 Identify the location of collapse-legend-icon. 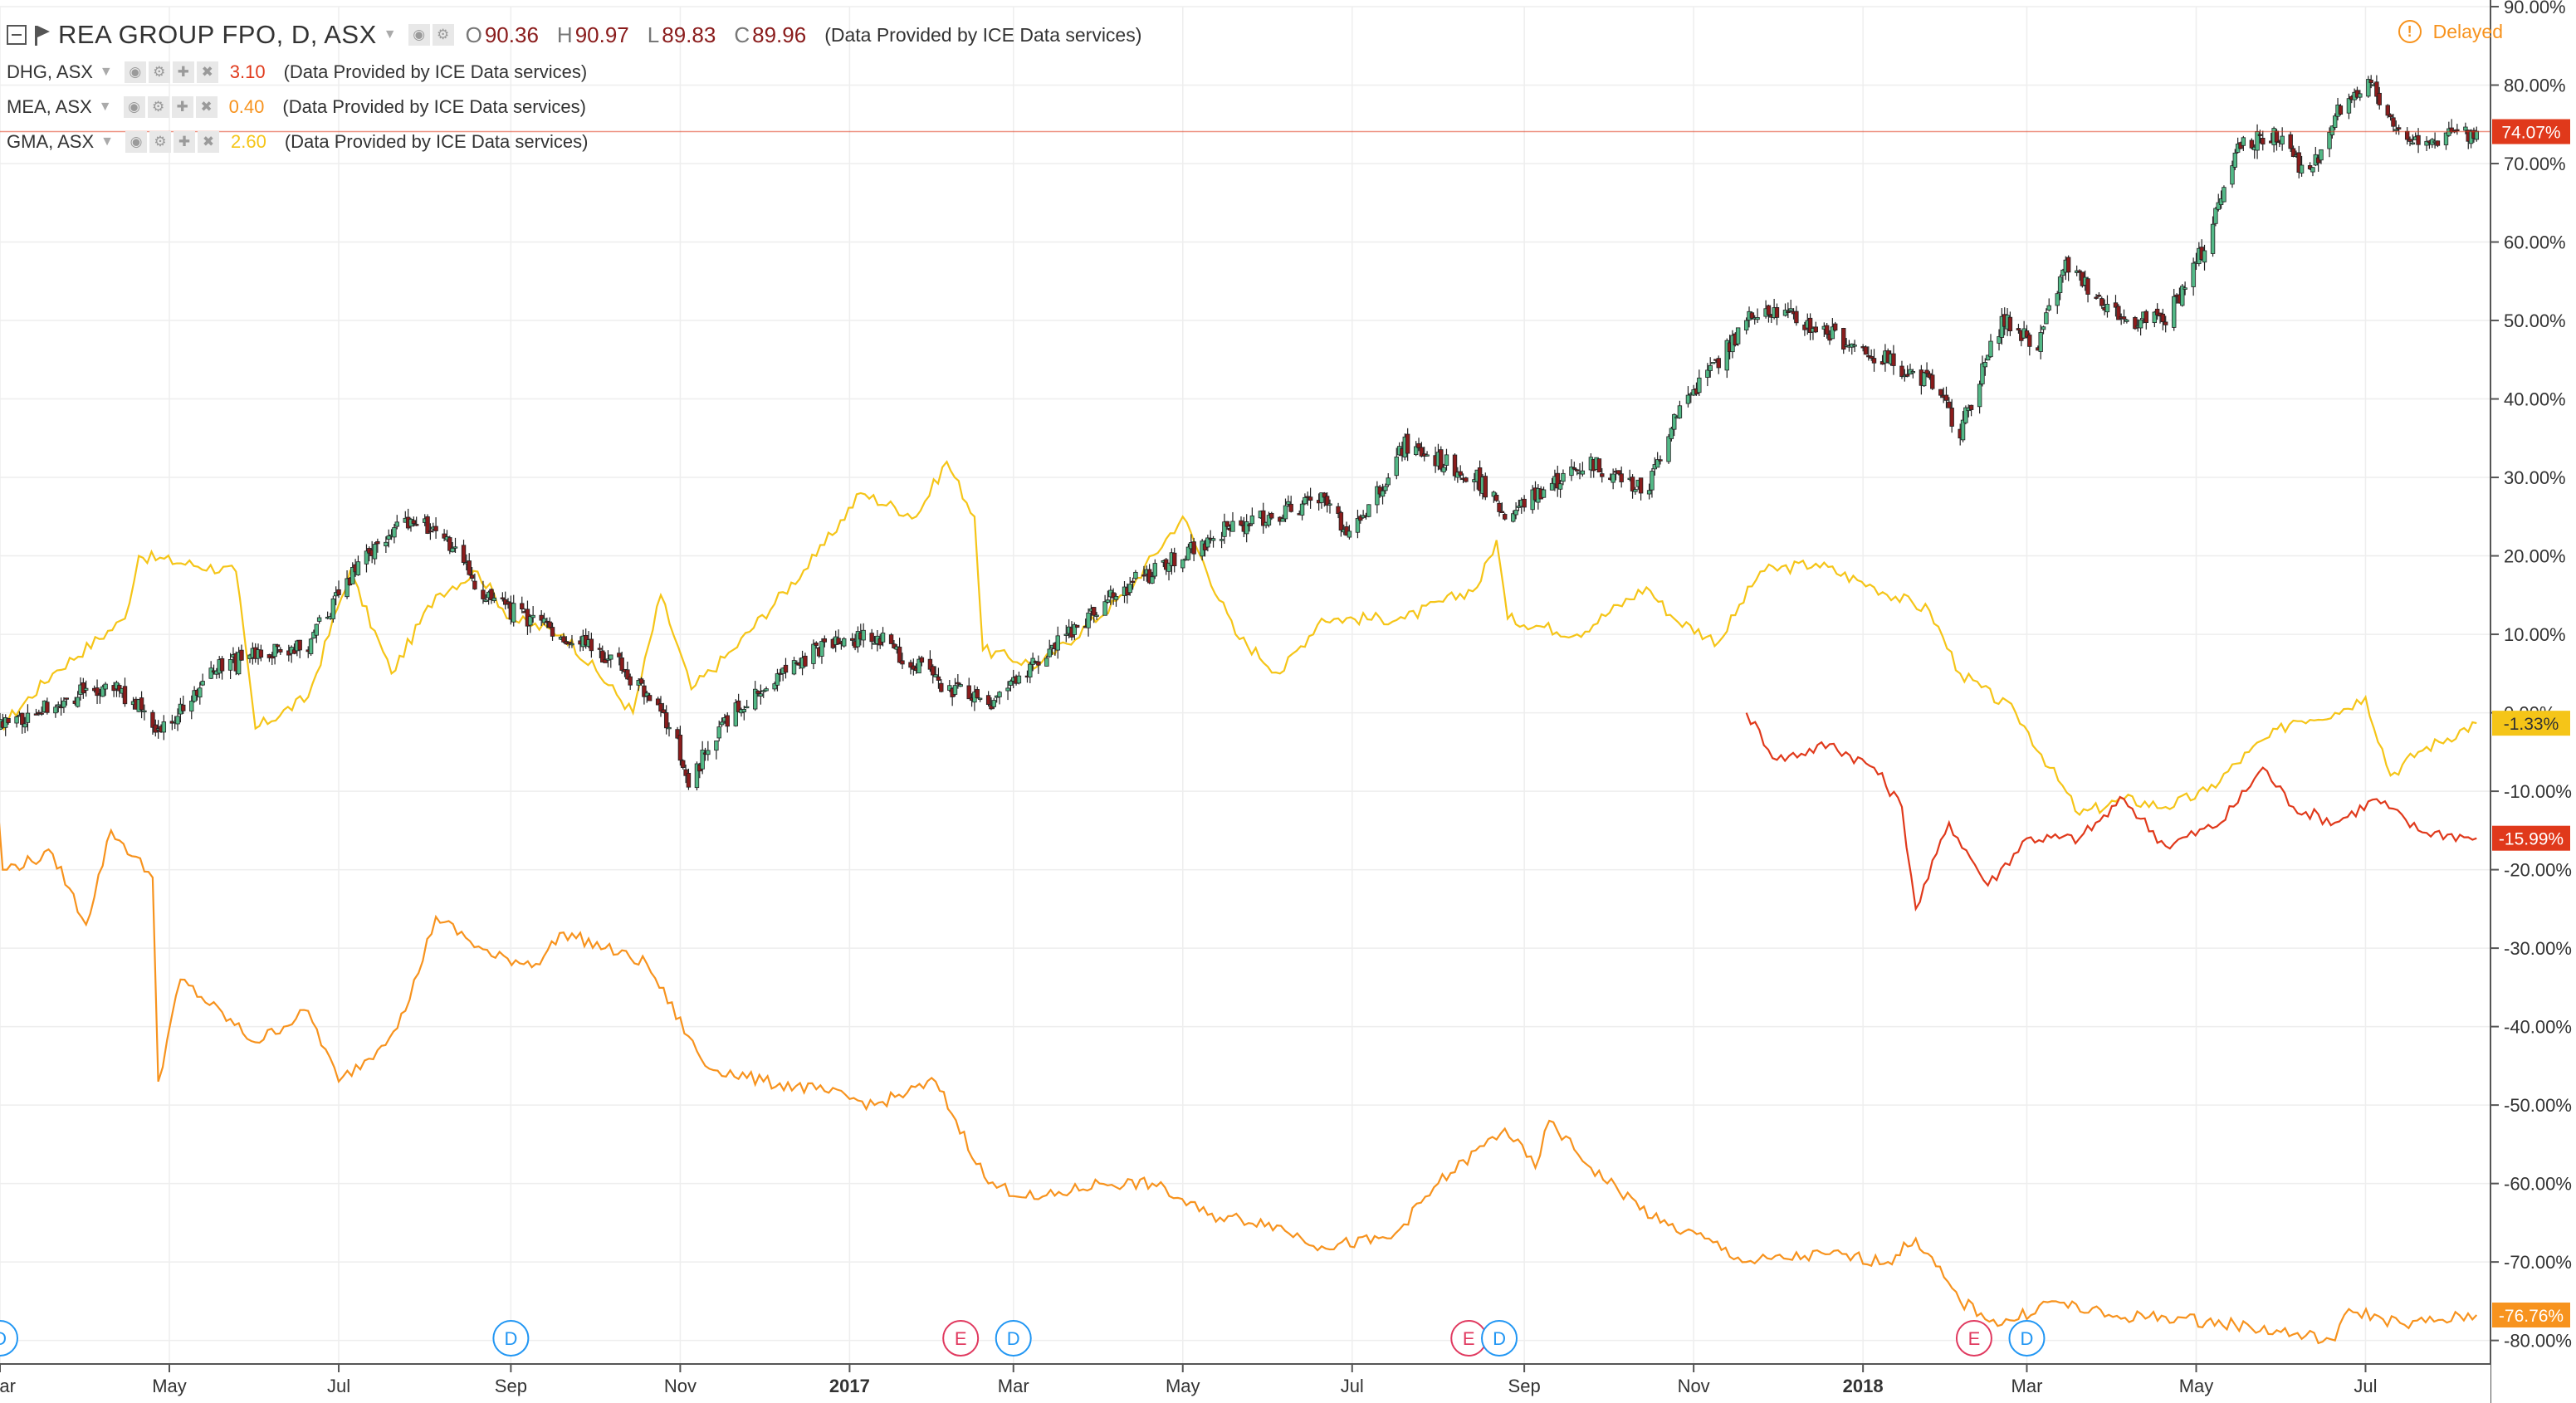
(17, 35).